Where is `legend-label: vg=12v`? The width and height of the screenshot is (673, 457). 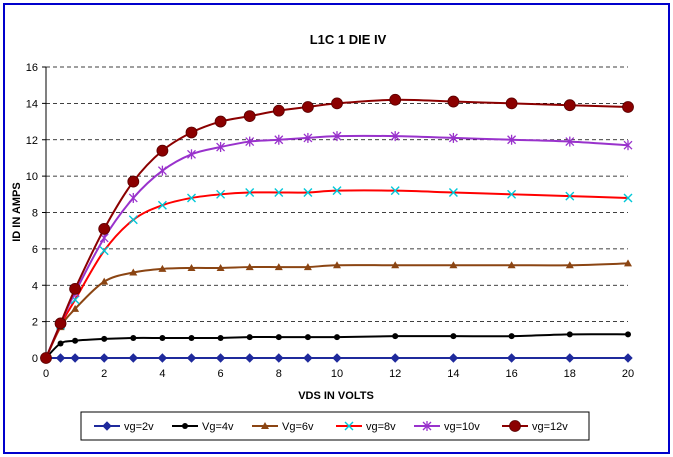
legend-label: vg=12v is located at coordinates (550, 427).